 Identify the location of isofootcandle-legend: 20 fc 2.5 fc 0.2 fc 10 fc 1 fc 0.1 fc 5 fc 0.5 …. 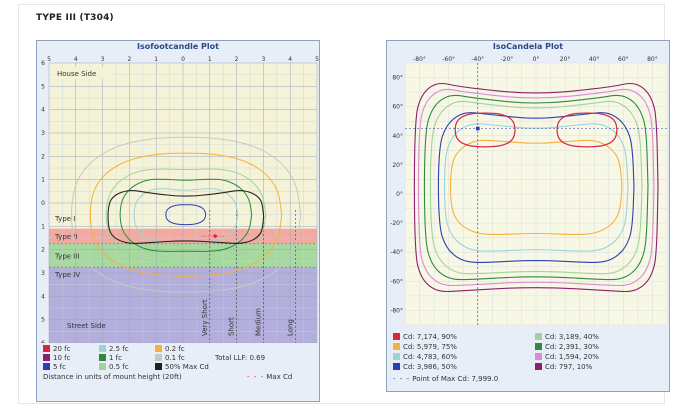
(178, 372).